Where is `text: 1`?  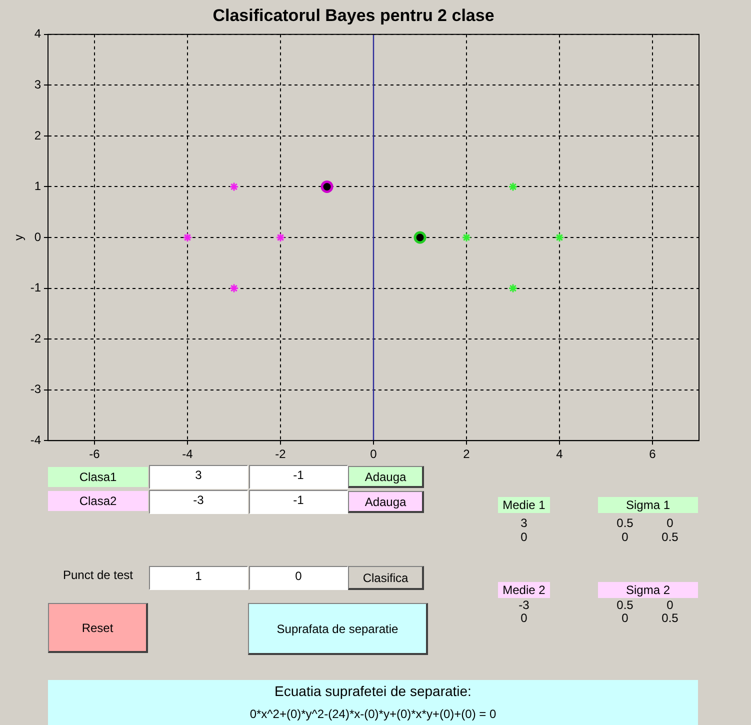
text: 1 is located at coordinates (198, 578).